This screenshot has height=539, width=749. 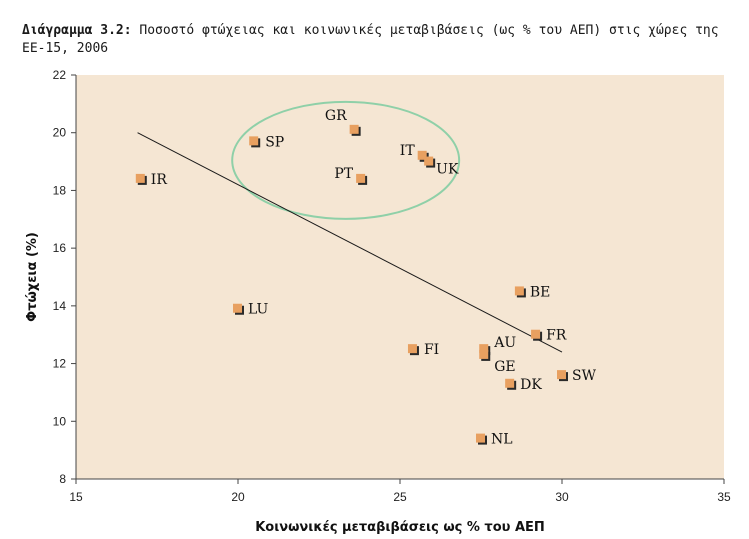 I want to click on point-label: BE, so click(x=540, y=292).